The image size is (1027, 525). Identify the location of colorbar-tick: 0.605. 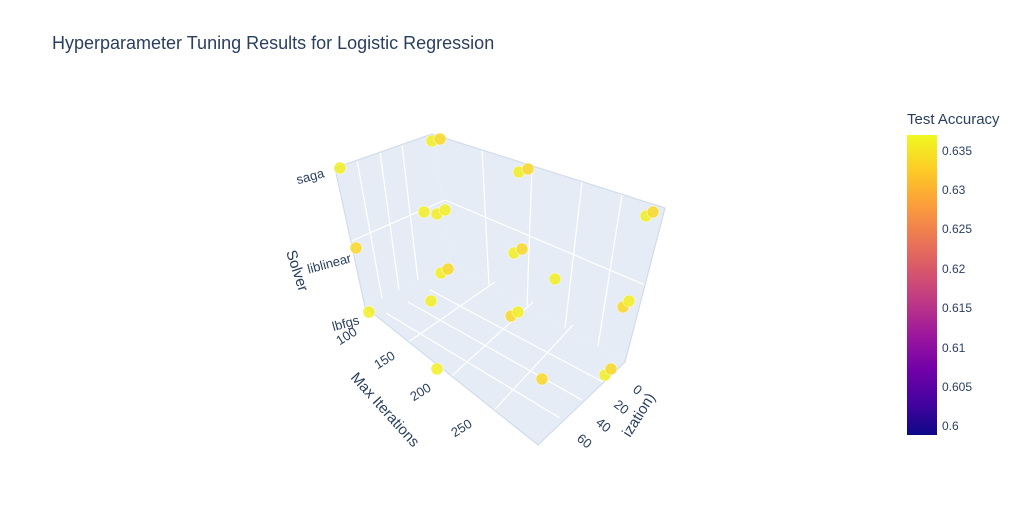
(957, 387).